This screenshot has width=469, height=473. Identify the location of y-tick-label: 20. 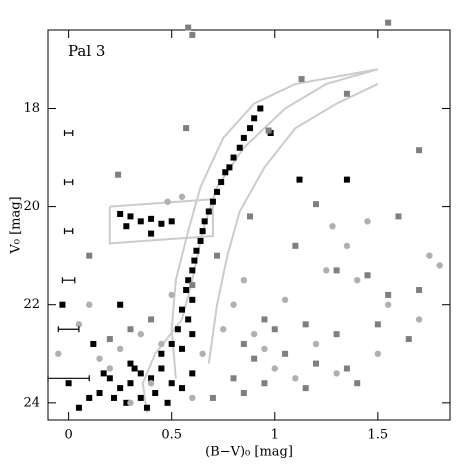
(31, 206).